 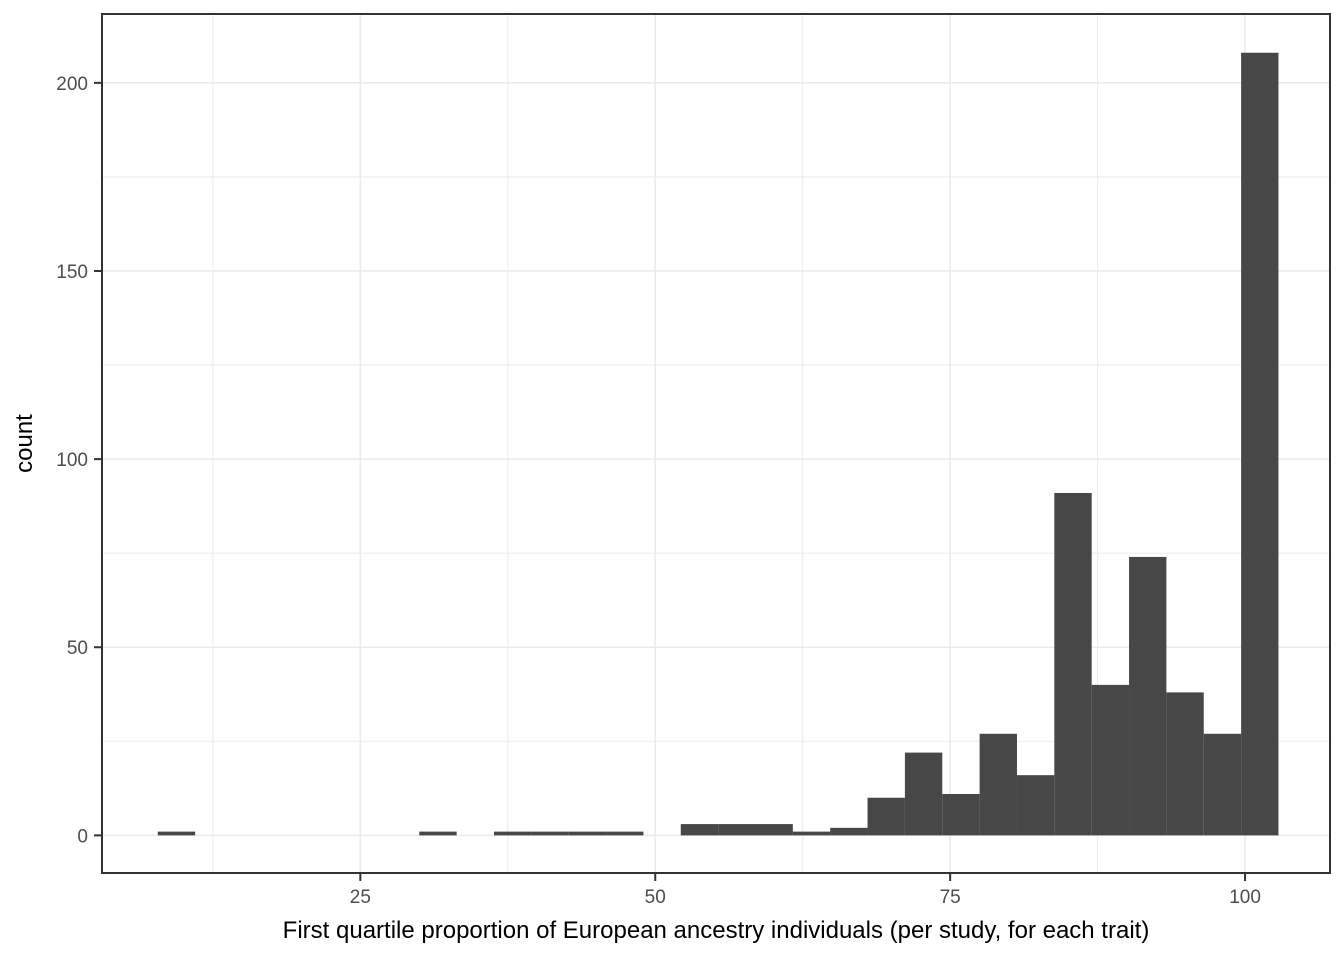 I want to click on y-tick-label: 0, so click(x=82, y=836).